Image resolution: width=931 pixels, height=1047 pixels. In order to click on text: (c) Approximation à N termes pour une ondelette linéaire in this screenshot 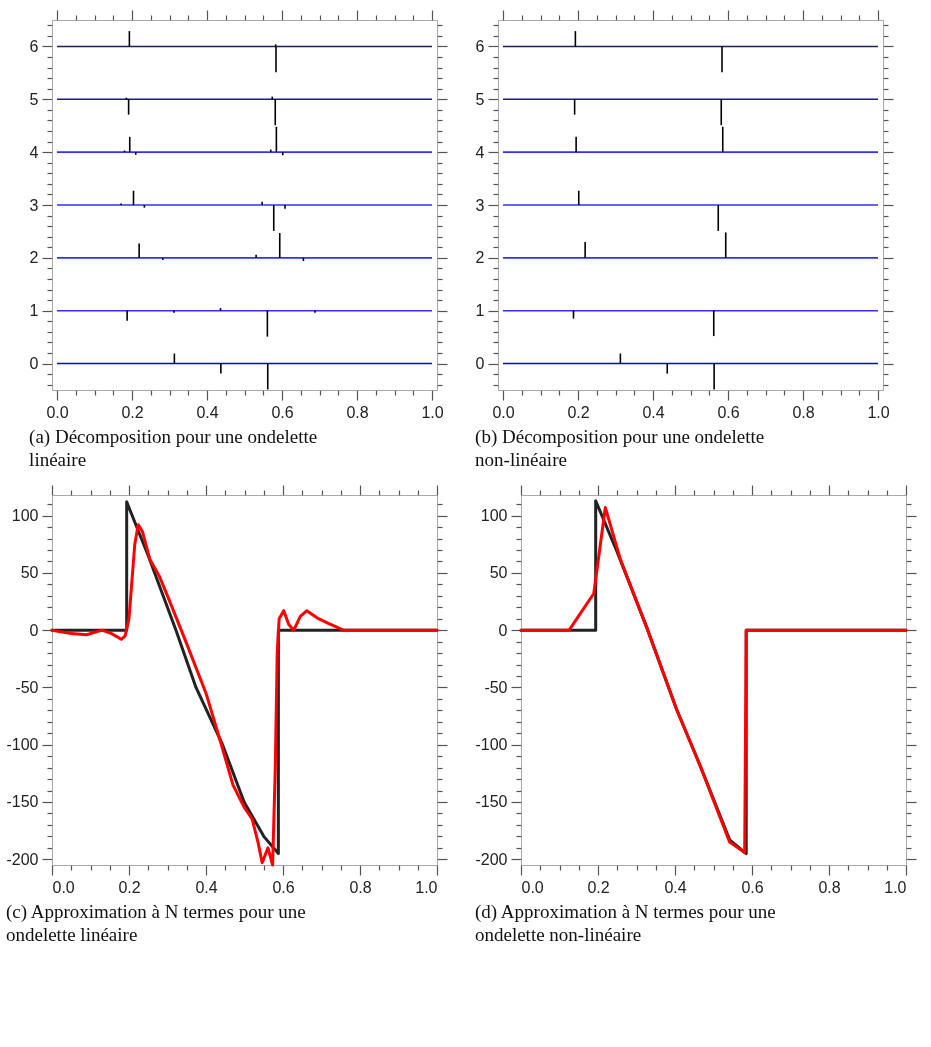, I will do `click(155, 923)`.